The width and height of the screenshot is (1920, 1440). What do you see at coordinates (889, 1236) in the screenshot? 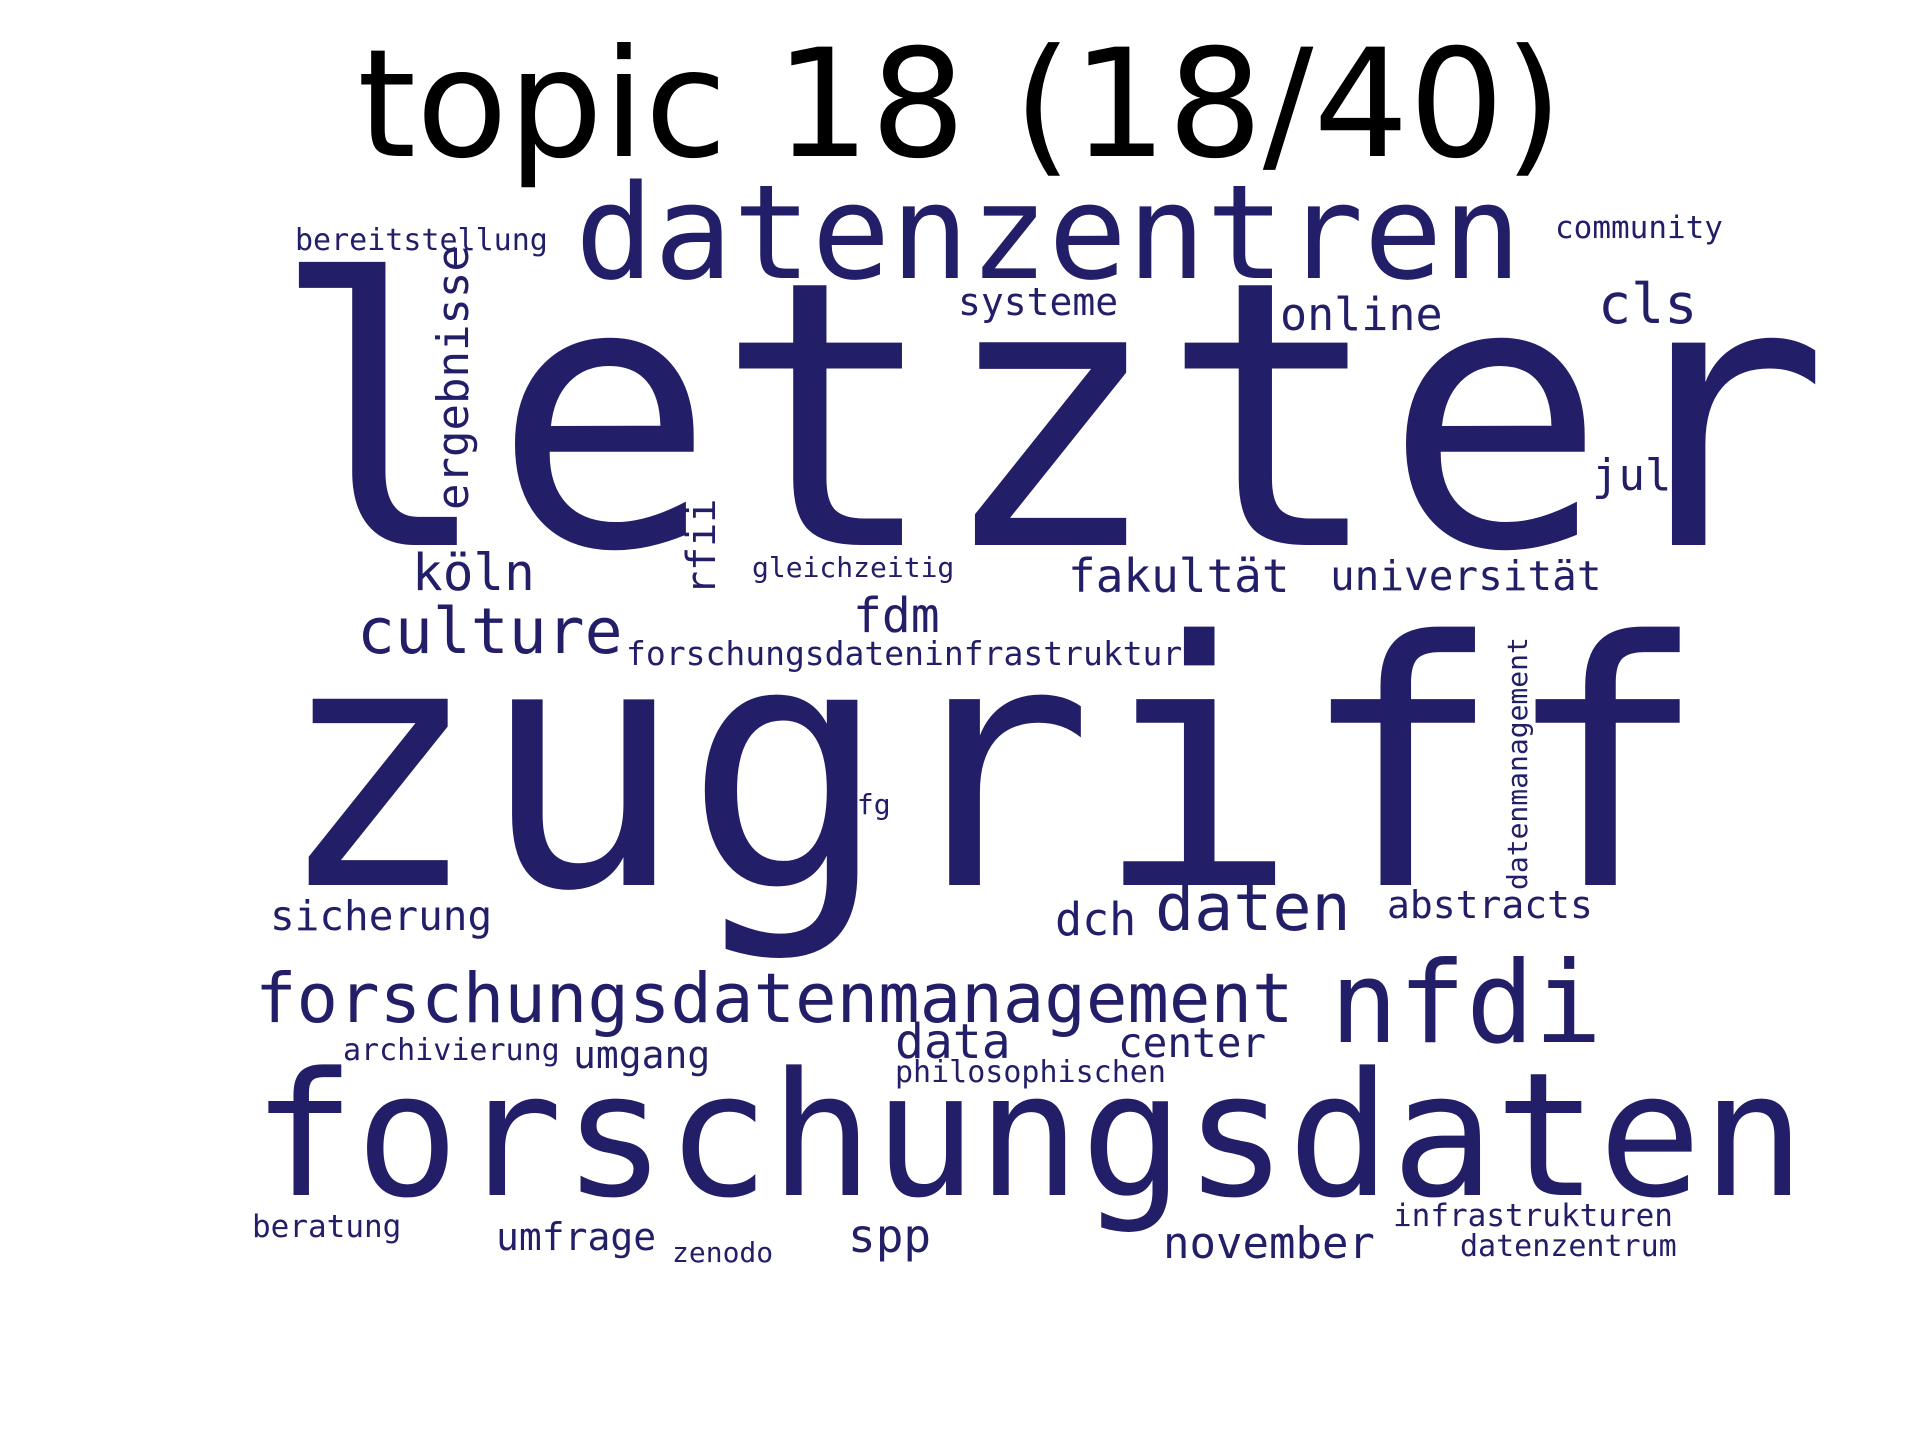
I see `word-spp: spp` at bounding box center [889, 1236].